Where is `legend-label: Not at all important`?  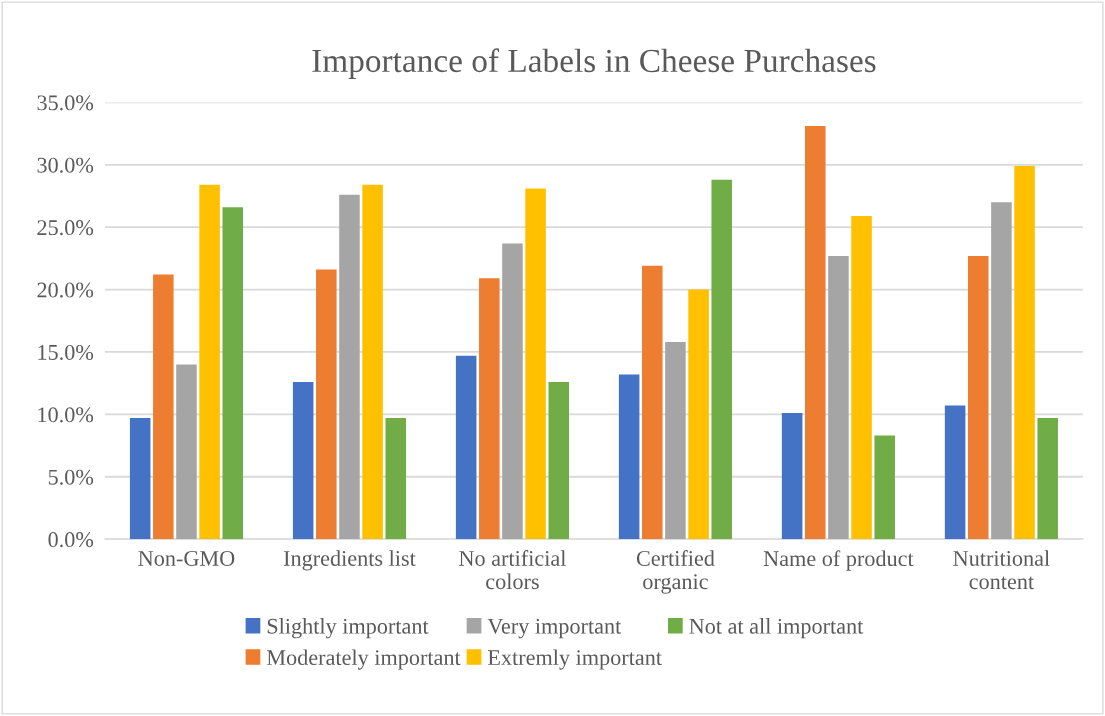 legend-label: Not at all important is located at coordinates (776, 628).